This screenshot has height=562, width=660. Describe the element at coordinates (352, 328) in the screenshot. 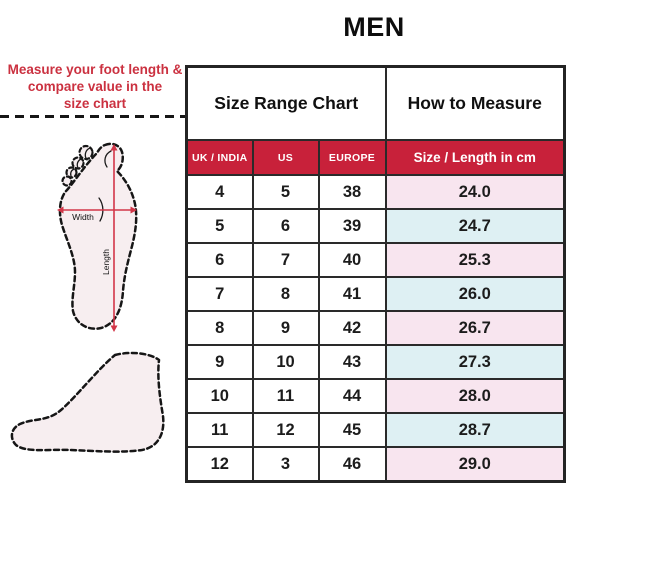

I see `cell-eu: 42` at that location.